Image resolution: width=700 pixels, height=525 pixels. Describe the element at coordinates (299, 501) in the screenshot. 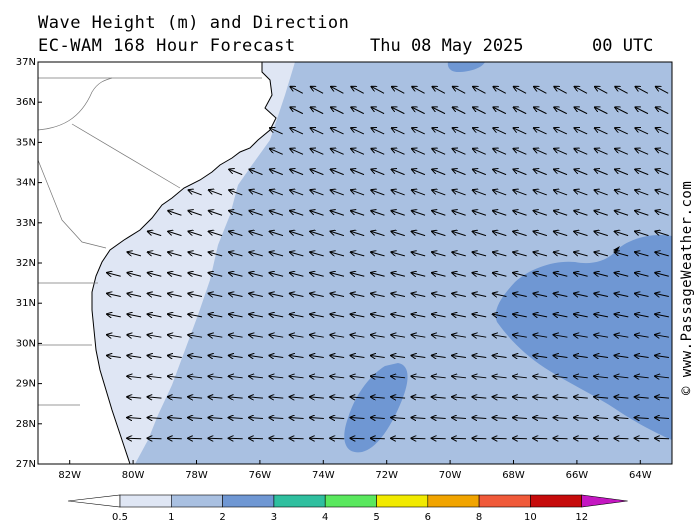

I see `legend-swatch` at that location.